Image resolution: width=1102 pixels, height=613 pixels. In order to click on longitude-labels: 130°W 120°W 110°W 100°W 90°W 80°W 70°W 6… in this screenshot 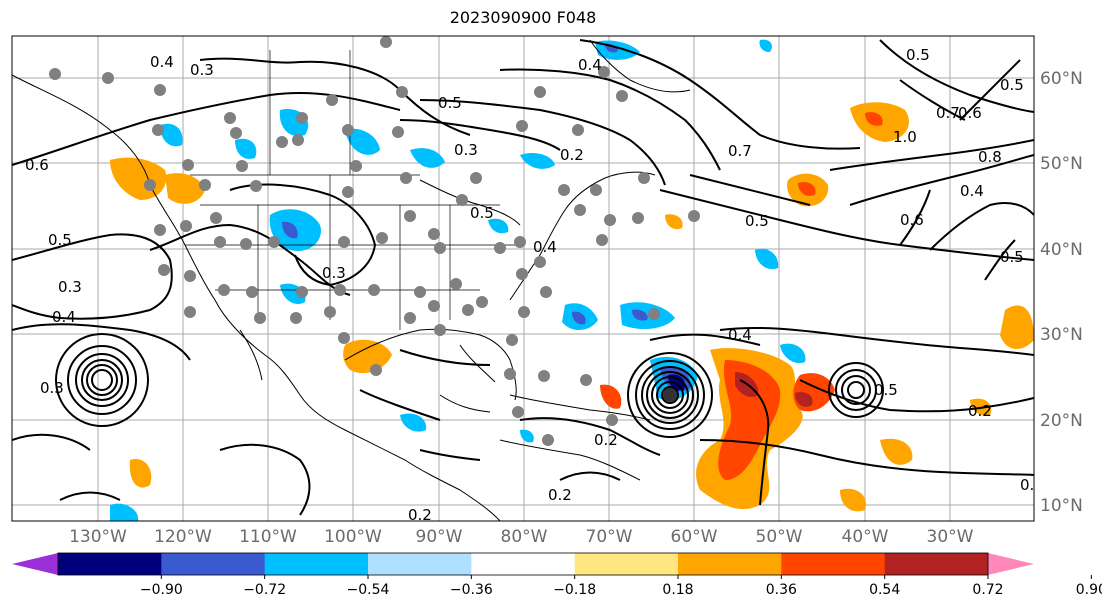, I will do `click(521, 537)`.